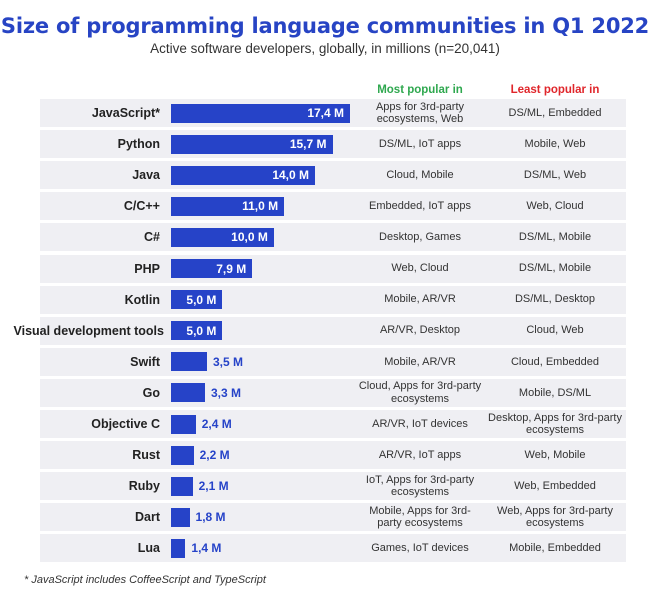 The width and height of the screenshot is (650, 603). Describe the element at coordinates (555, 299) in the screenshot. I see `least-popular-cell: DS/ML, Desktop` at that location.